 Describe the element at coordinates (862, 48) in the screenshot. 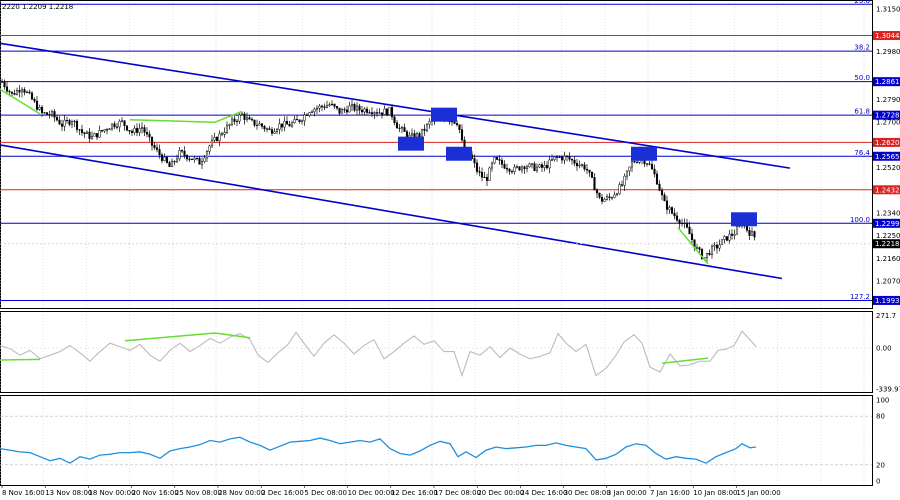

I see `fib-level-label: 38.2` at that location.